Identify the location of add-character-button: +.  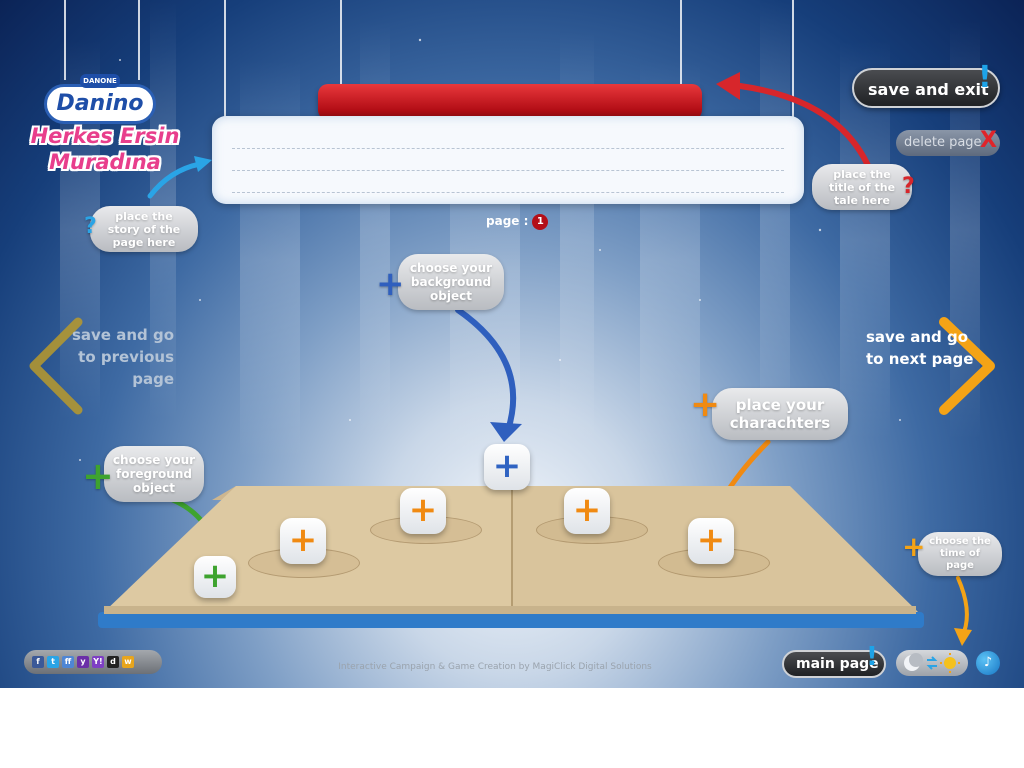
(711, 541).